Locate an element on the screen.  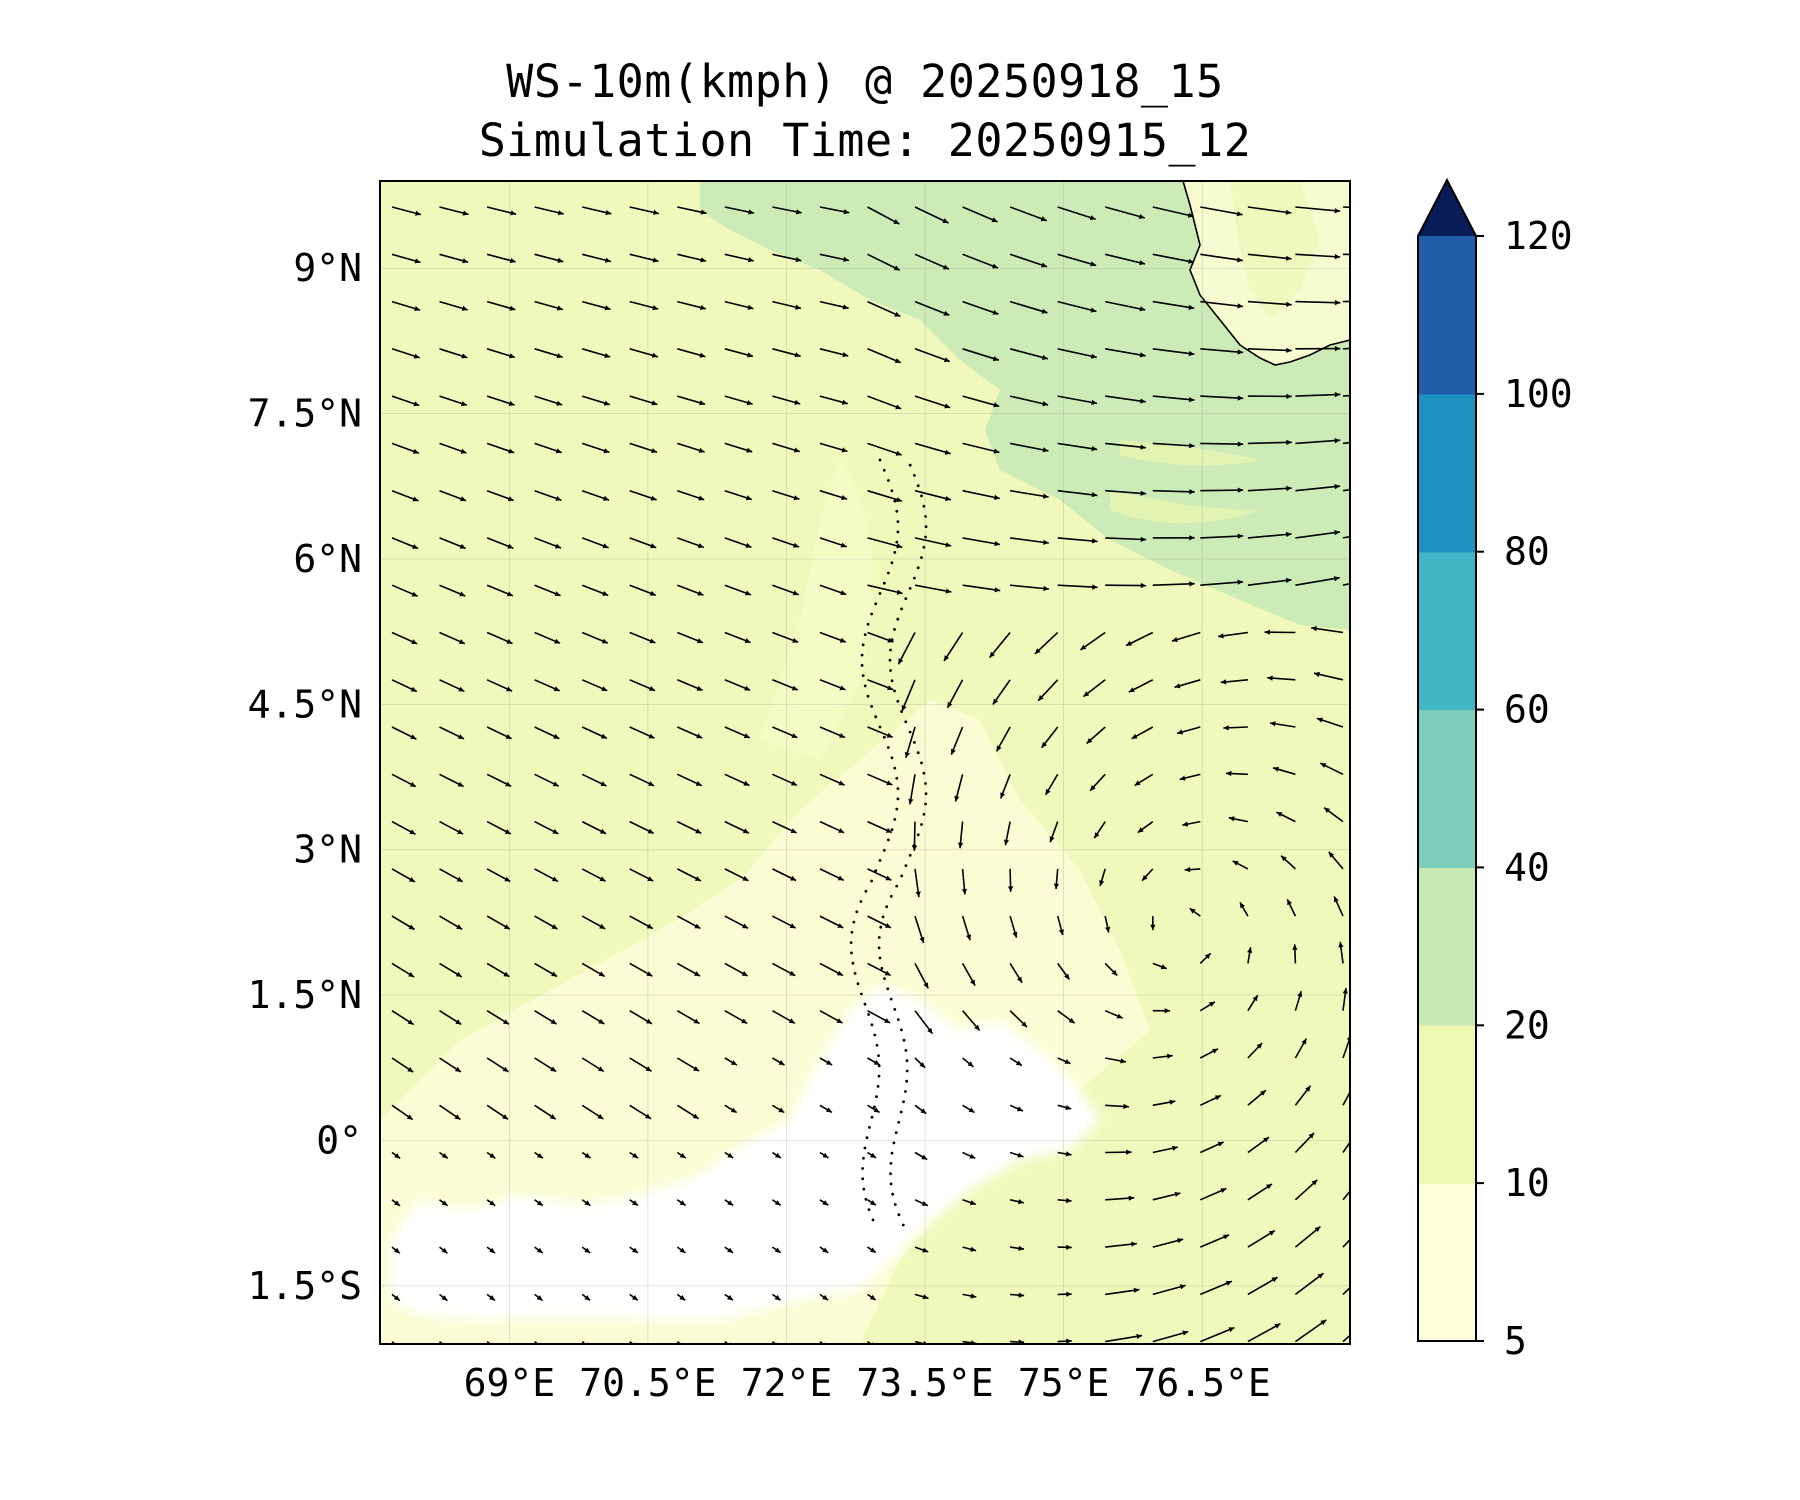
lat-tick-label: 1.5°S is located at coordinates (305, 1286).